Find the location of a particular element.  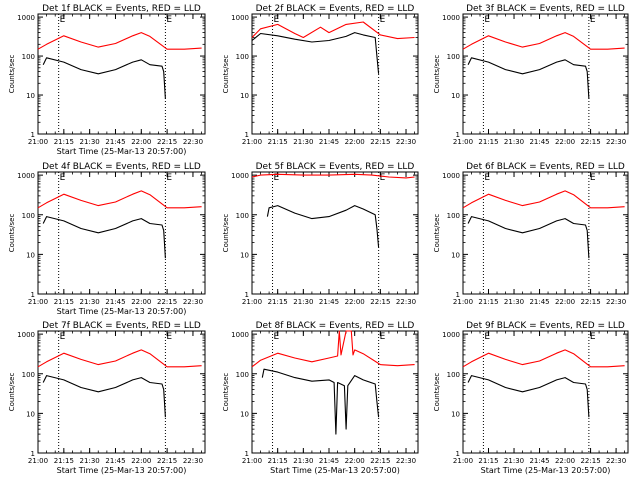

chart-title: Det 5f BLACK = Events, RED = LLD is located at coordinates (335, 167).